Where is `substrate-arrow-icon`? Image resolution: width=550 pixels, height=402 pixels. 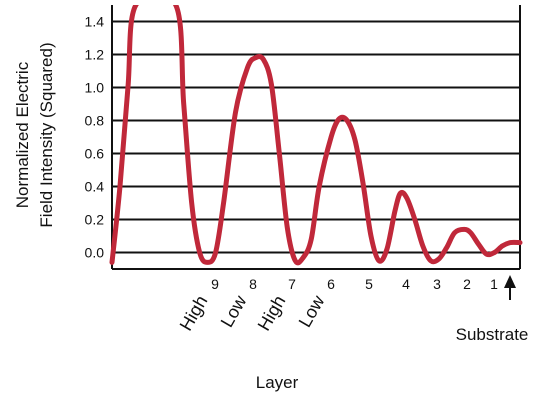 substrate-arrow-icon is located at coordinates (510, 287).